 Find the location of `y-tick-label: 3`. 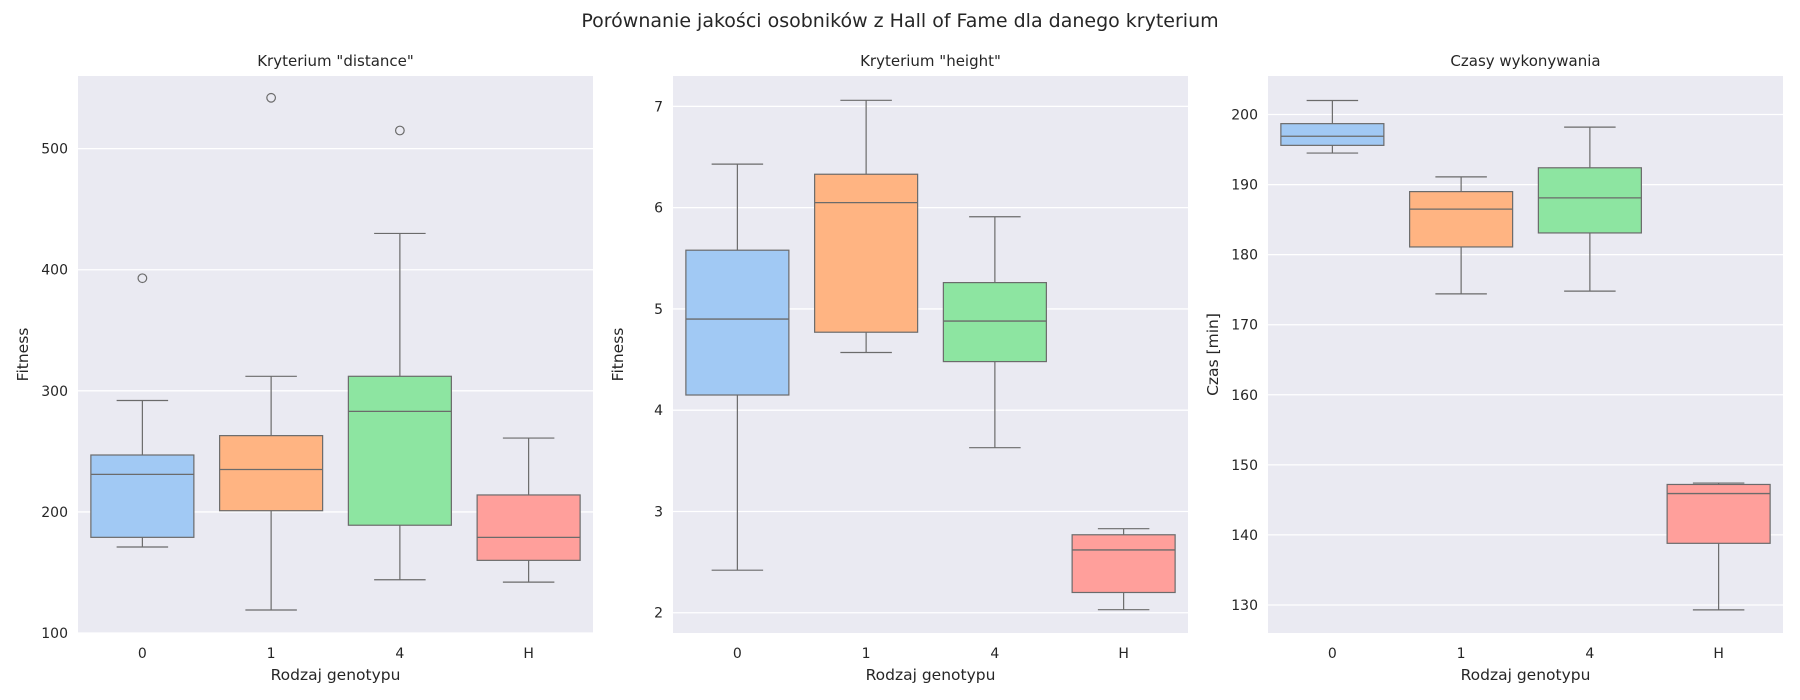

y-tick-label: 3 is located at coordinates (658, 512).